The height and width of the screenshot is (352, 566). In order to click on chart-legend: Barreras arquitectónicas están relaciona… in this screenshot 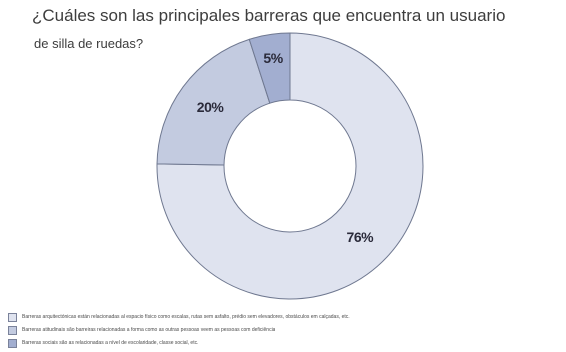, I will do `click(286, 330)`.